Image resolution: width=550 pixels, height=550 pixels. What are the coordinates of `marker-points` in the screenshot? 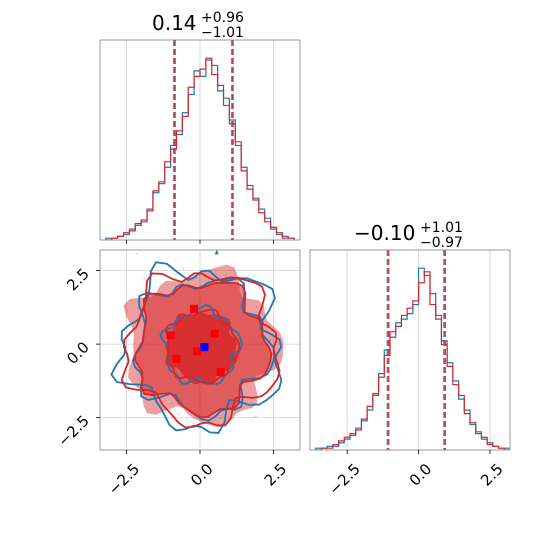 It's located at (195, 340).